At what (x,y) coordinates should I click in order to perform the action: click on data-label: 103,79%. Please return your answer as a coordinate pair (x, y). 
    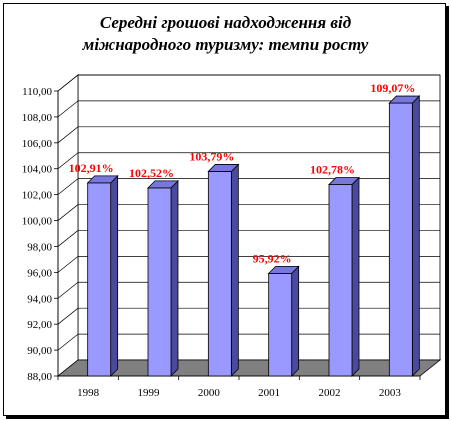
    Looking at the image, I should click on (211, 156).